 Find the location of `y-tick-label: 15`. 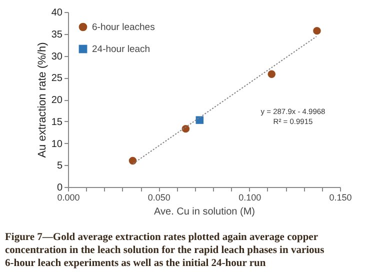

y-tick-label: 15 is located at coordinates (57, 122).